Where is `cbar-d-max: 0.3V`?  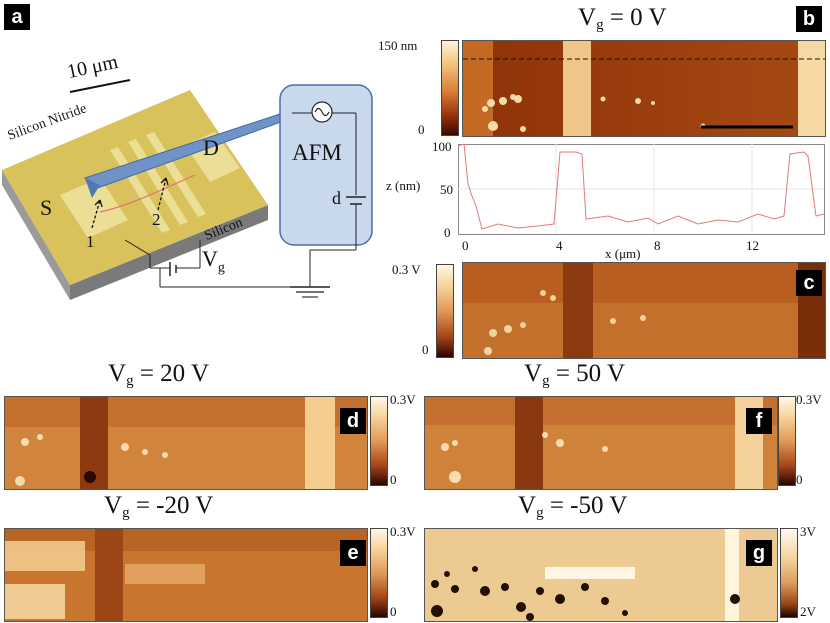
cbar-d-max: 0.3V is located at coordinates (403, 399).